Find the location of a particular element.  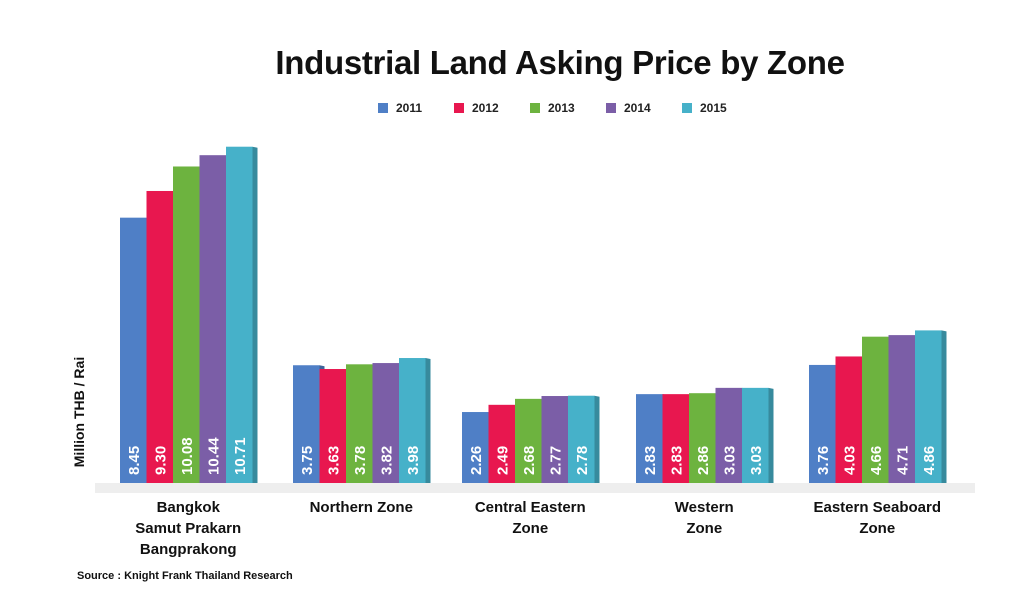

data-label: 9.30 is located at coordinates (160, 460).